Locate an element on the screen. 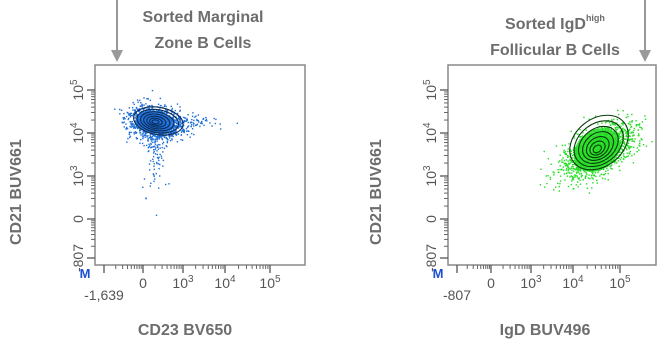 The width and height of the screenshot is (669, 343). x-tick-label: 10⁴ is located at coordinates (225, 282).